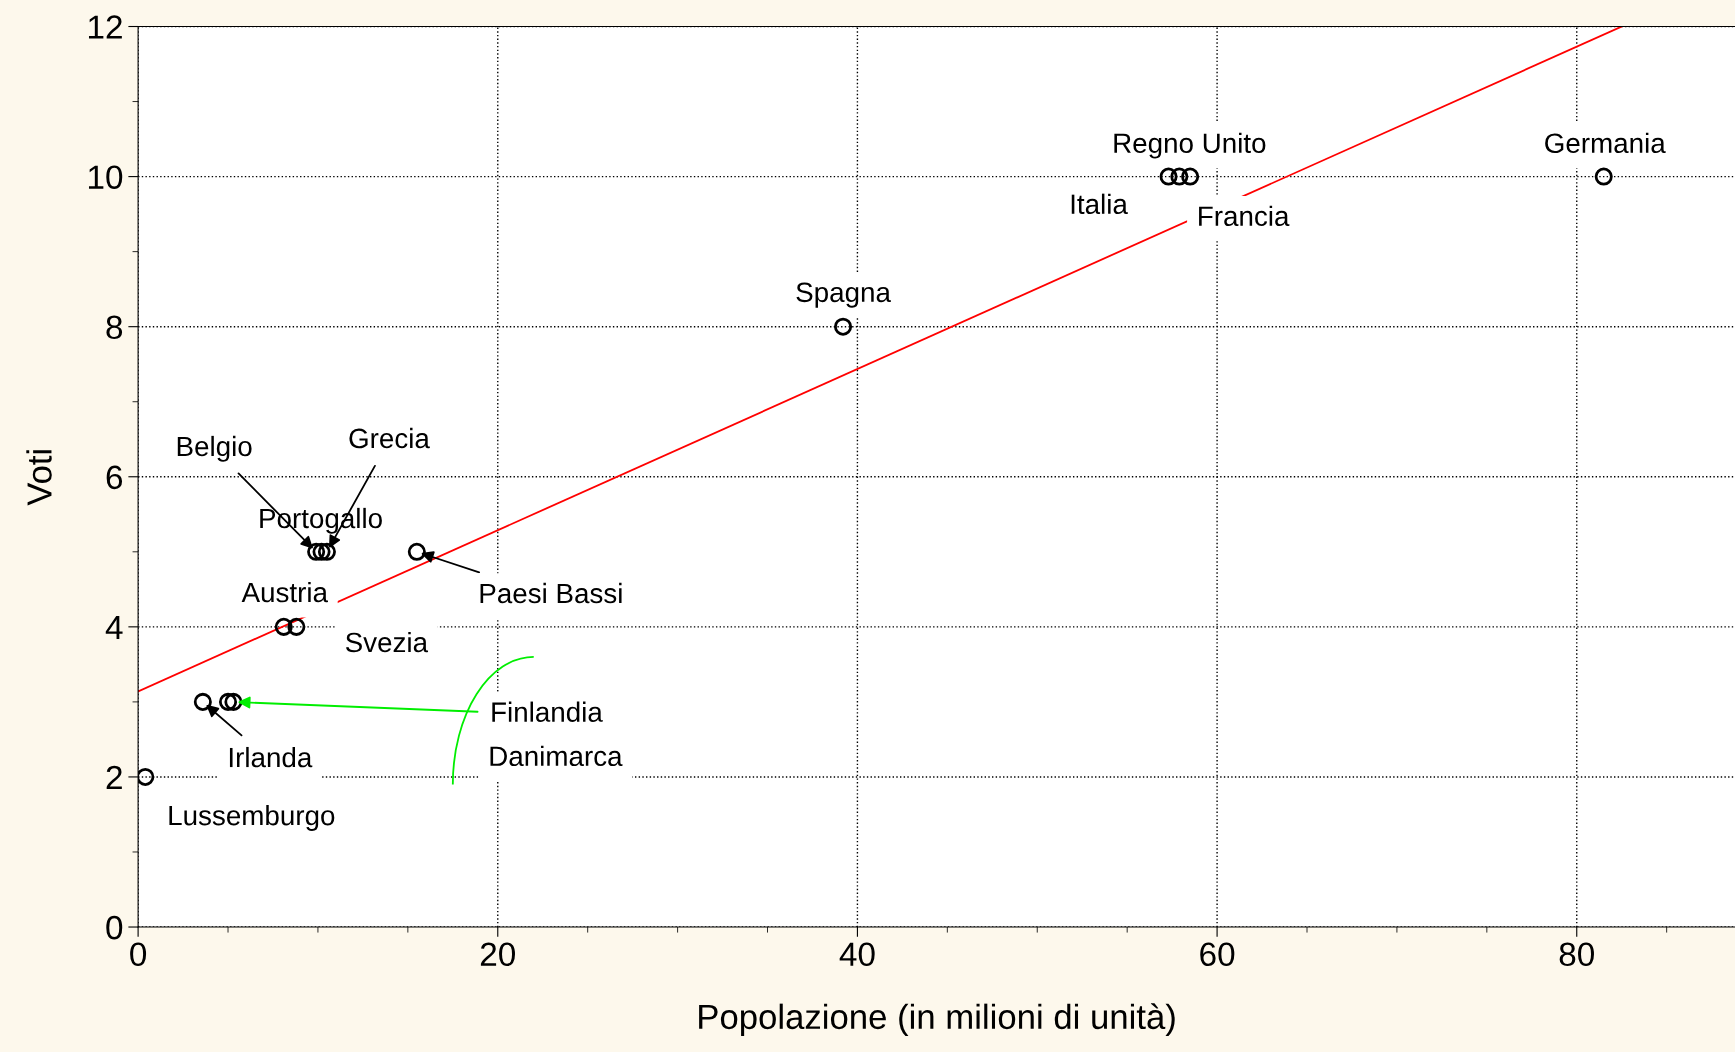  What do you see at coordinates (114, 627) in the screenshot?
I see `y-tick-label: 4` at bounding box center [114, 627].